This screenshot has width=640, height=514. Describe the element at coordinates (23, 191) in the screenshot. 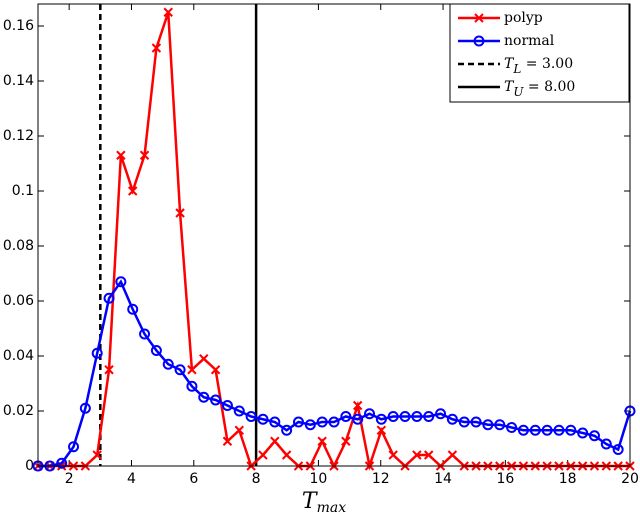

I see `y-tick-label: 0.1` at that location.